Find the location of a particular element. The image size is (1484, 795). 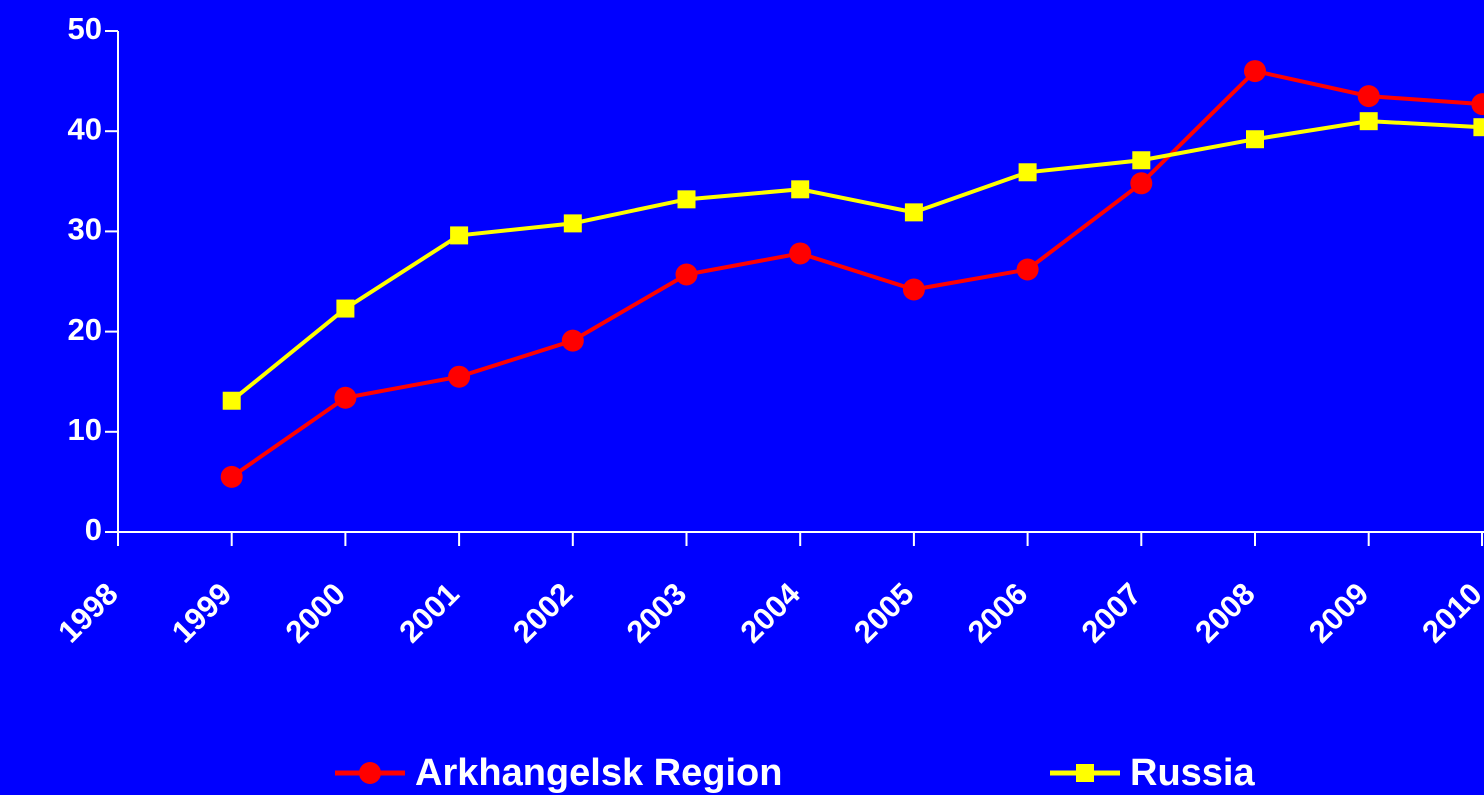

x-tick-label: 2000 is located at coordinates (316, 613).